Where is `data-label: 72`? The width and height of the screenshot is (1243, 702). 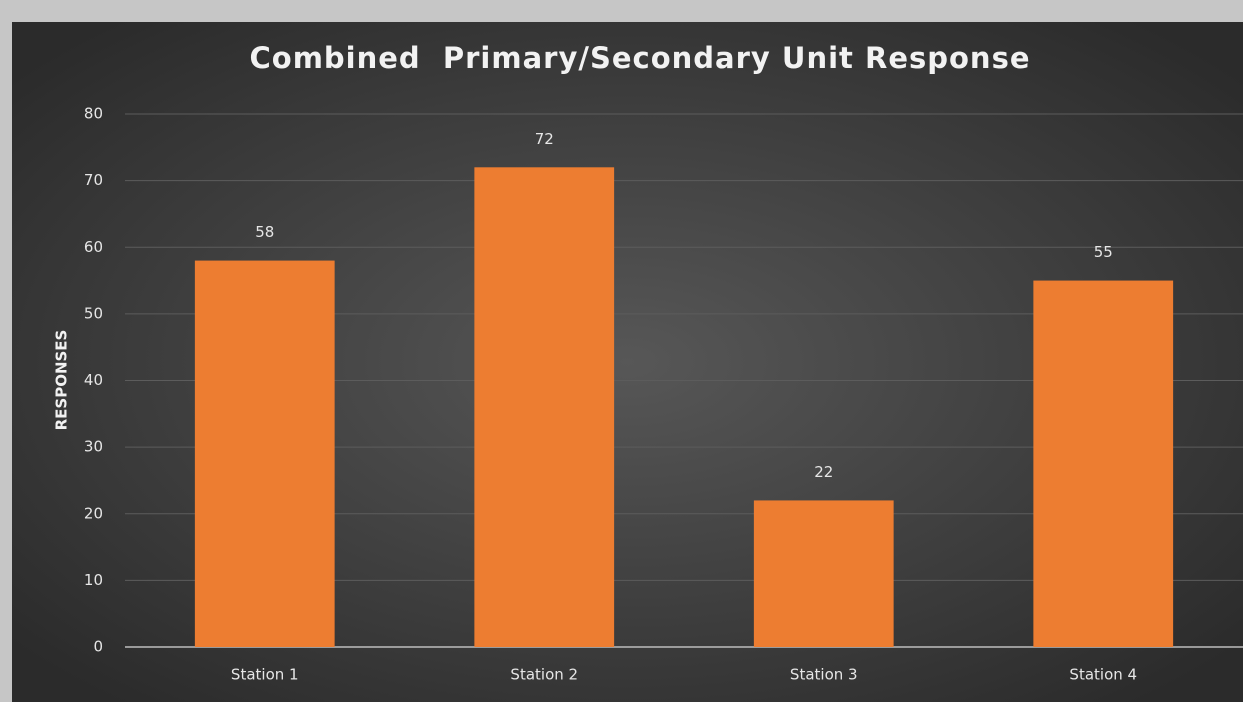 data-label: 72 is located at coordinates (544, 139).